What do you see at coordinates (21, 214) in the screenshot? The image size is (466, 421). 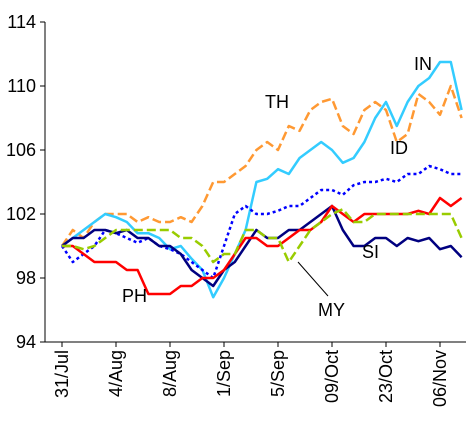 I see `y-tick-label: 102` at bounding box center [21, 214].